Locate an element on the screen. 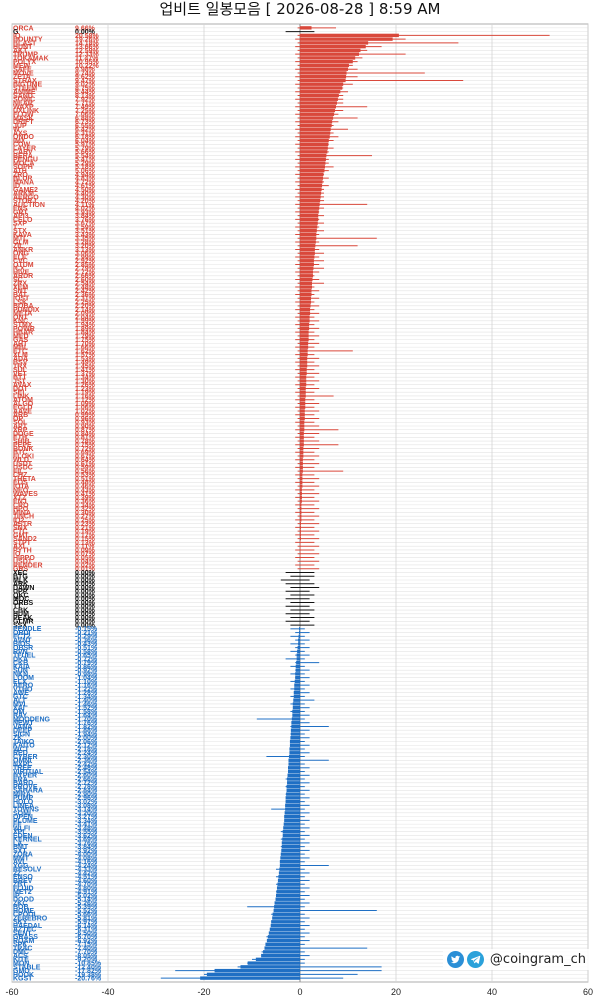 The height and width of the screenshot is (1000, 600). change-label: -5.97% is located at coordinates (86, 922).